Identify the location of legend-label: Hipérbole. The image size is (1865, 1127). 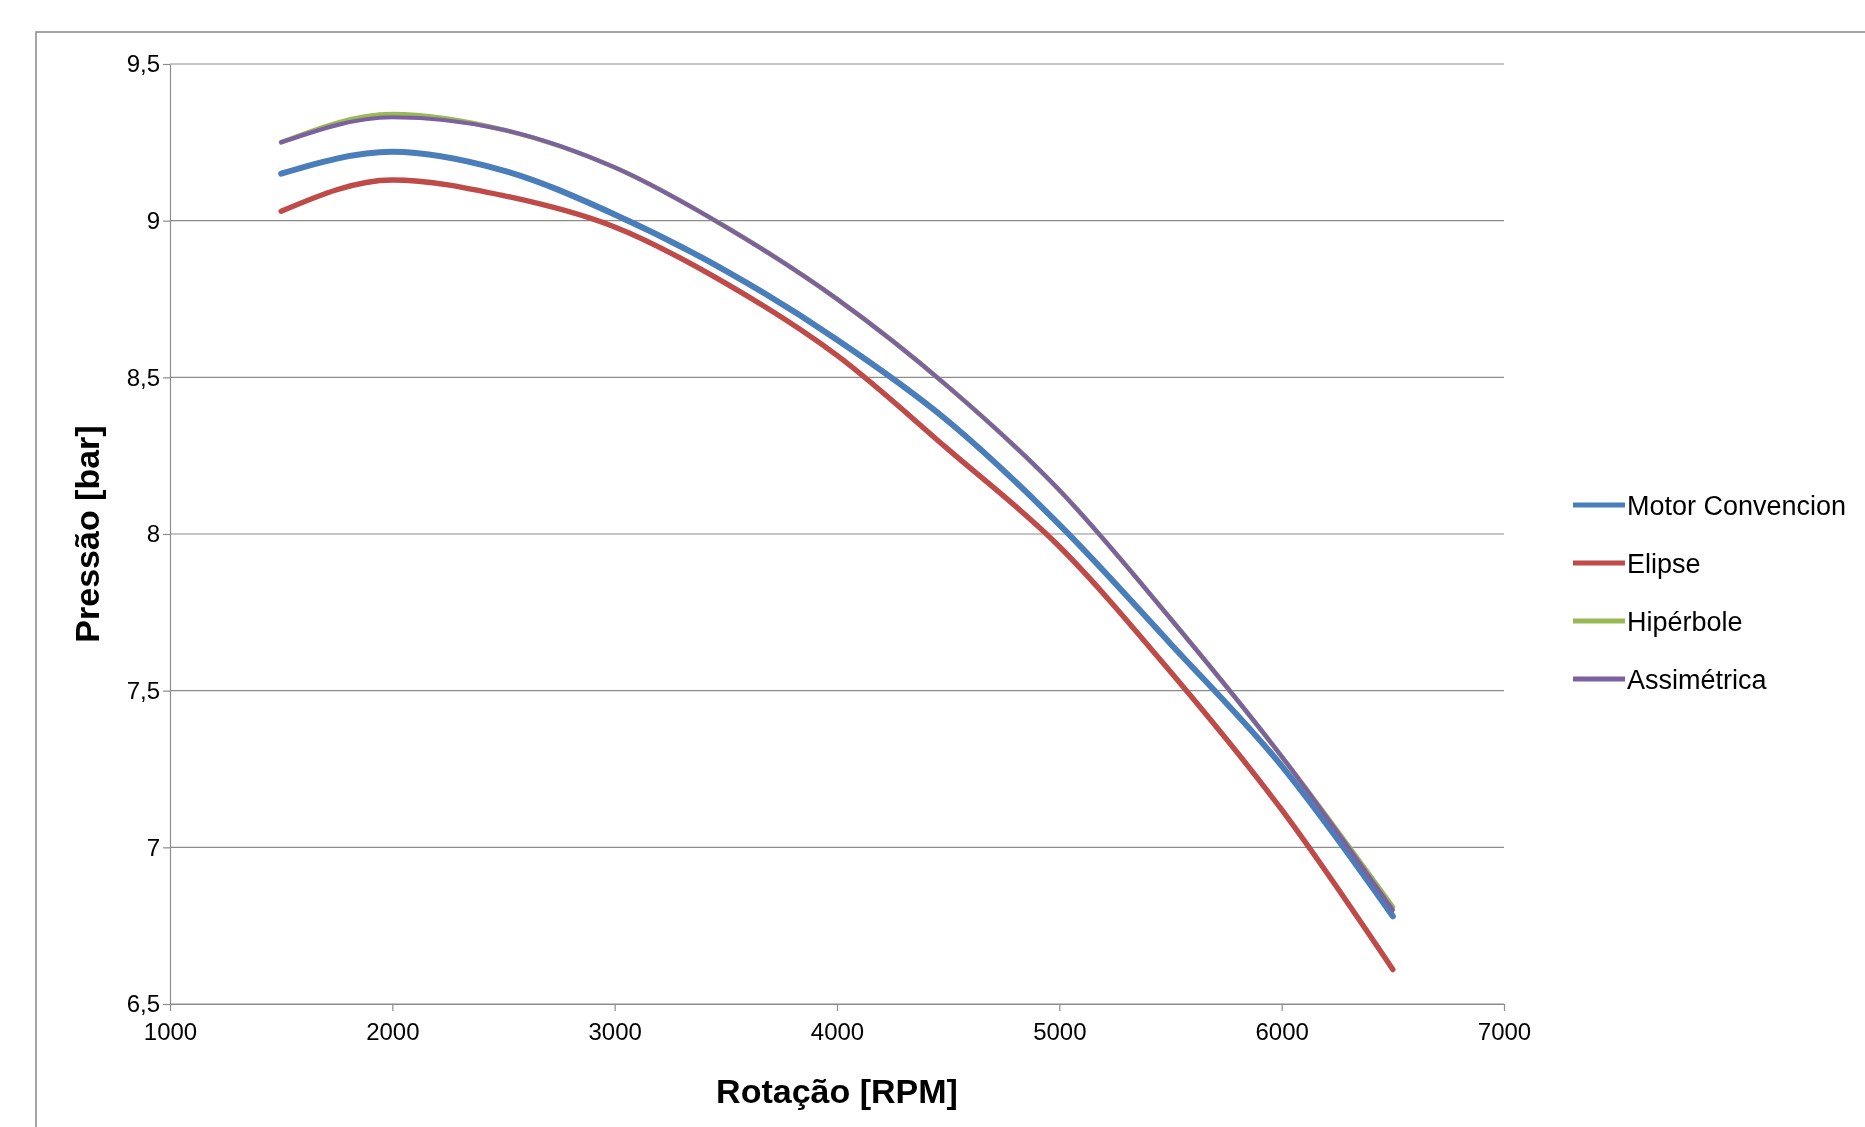
(1685, 622).